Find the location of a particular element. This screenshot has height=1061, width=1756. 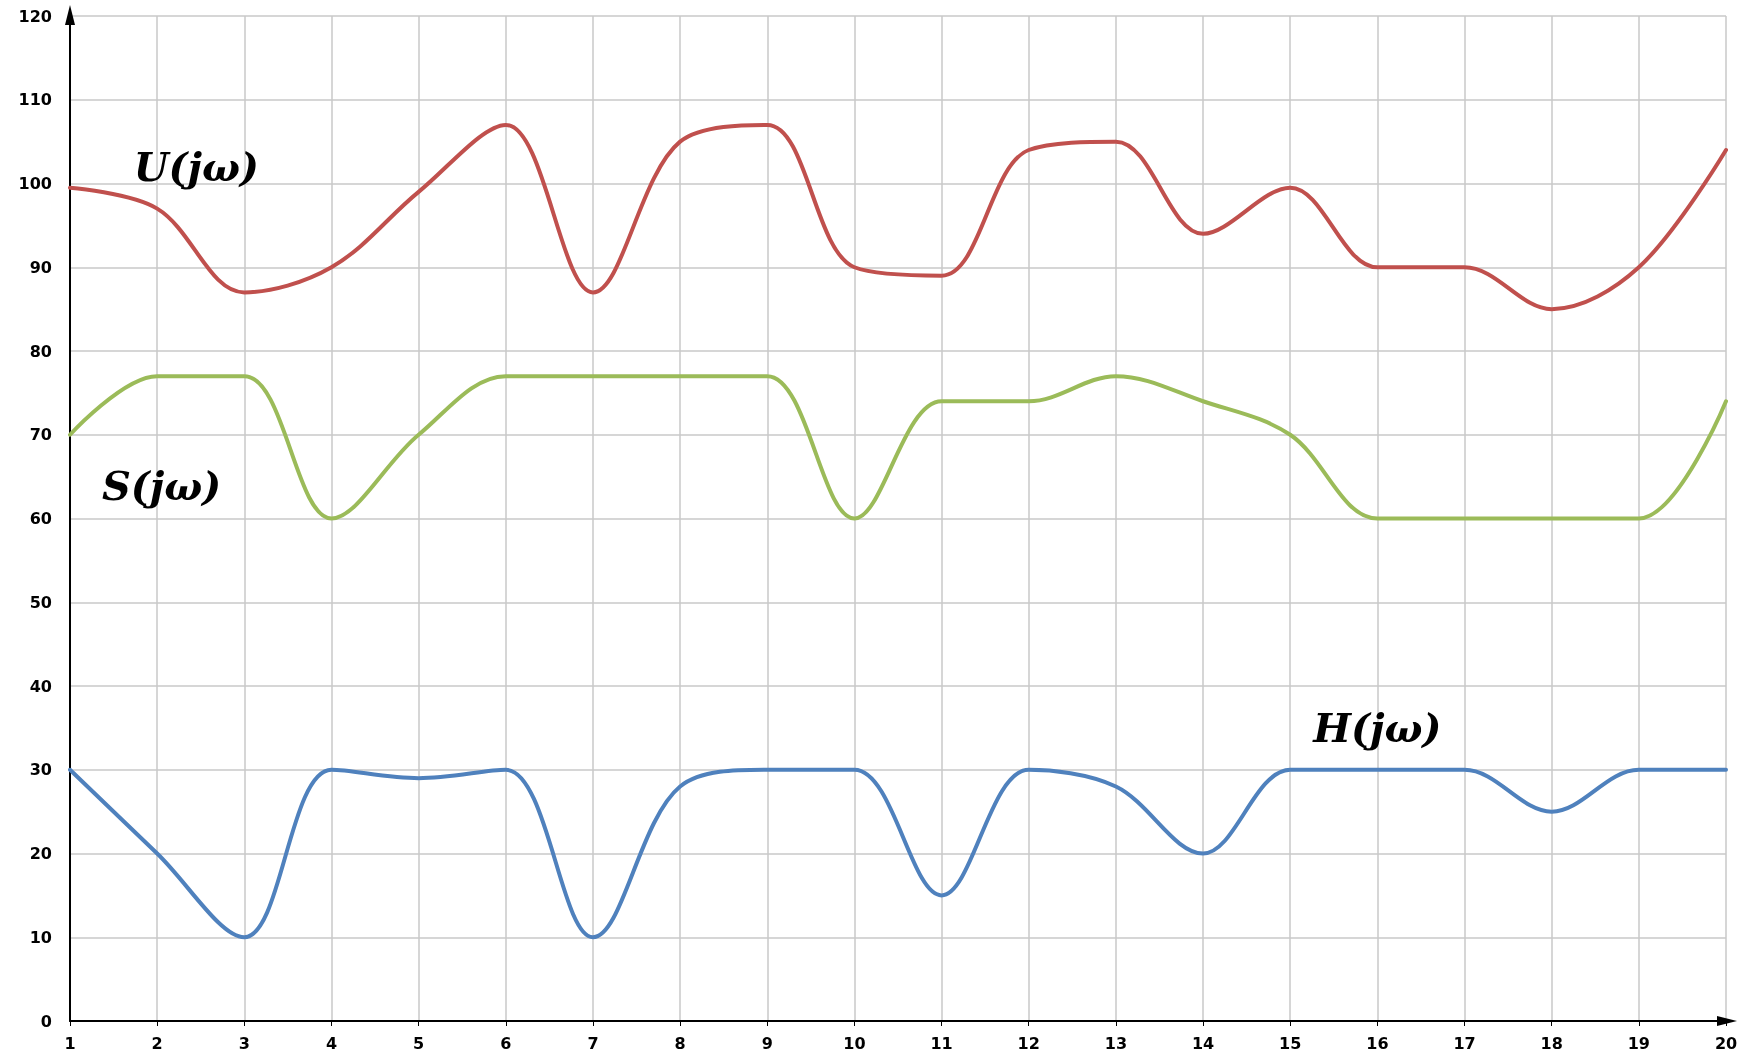

y-tick-label: 110 is located at coordinates (35, 100).